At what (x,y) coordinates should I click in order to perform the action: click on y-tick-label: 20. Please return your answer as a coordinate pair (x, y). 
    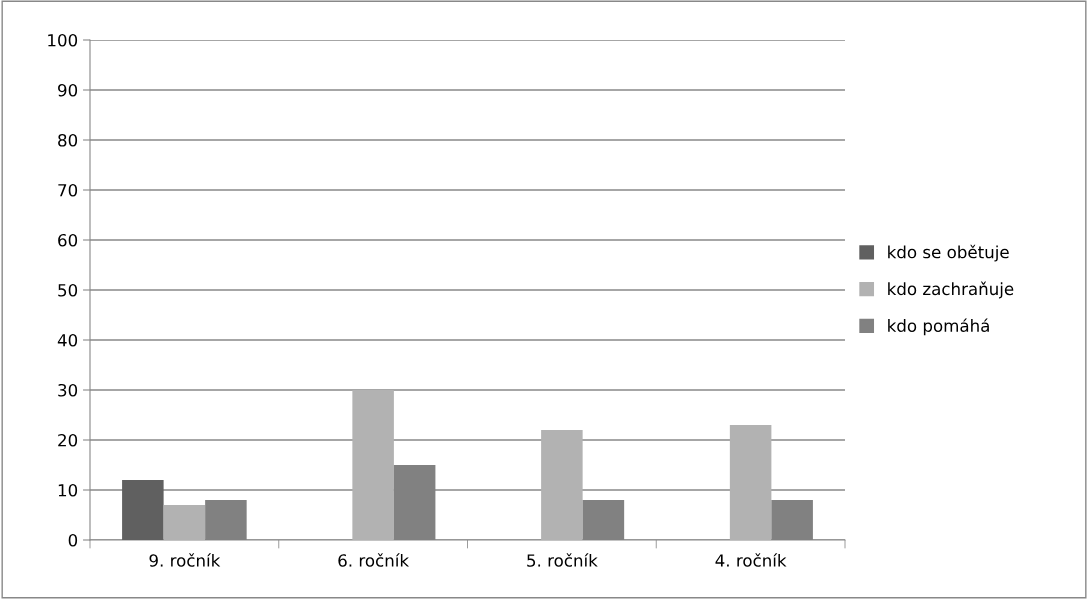
    Looking at the image, I should click on (68, 440).